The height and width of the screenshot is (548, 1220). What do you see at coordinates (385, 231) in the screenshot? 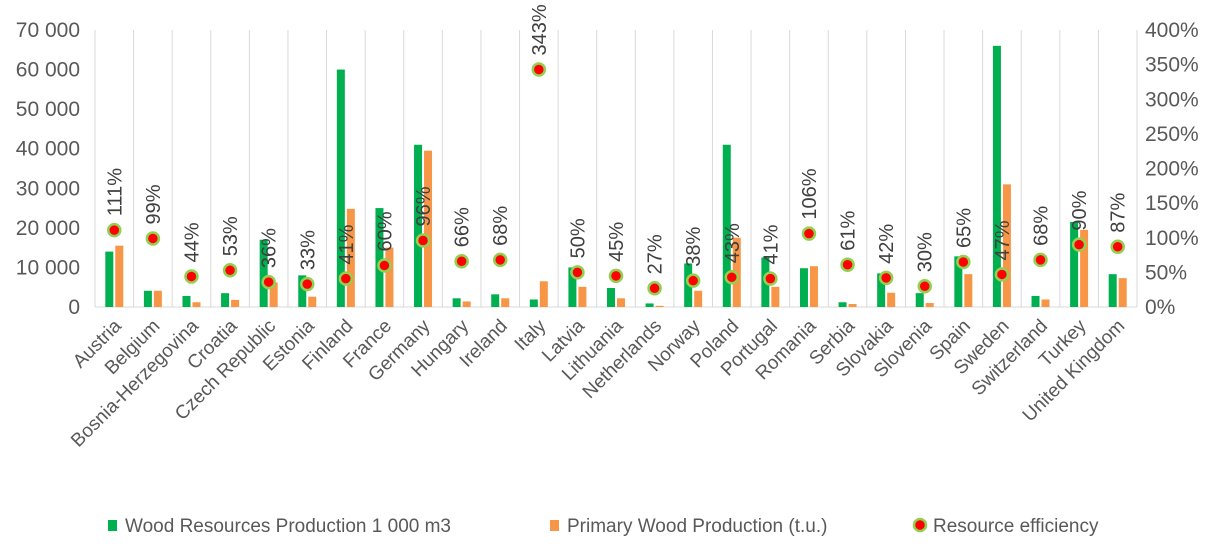
I see `efficiency-data-label: 60%` at bounding box center [385, 231].